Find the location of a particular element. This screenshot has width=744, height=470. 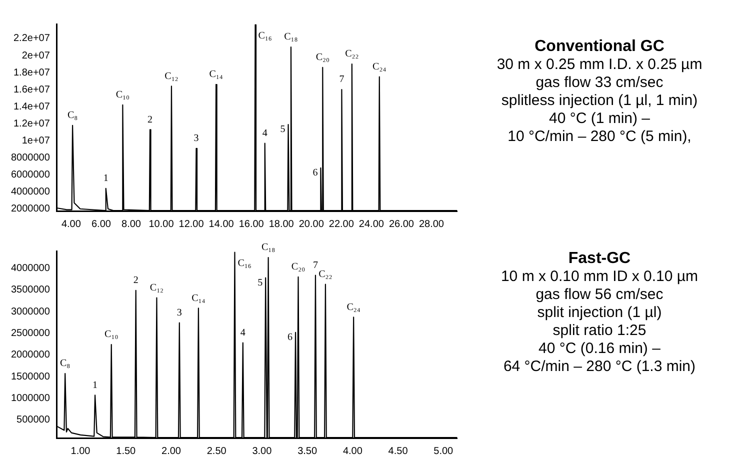

x-tick-label: 5.00 is located at coordinates (444, 451).